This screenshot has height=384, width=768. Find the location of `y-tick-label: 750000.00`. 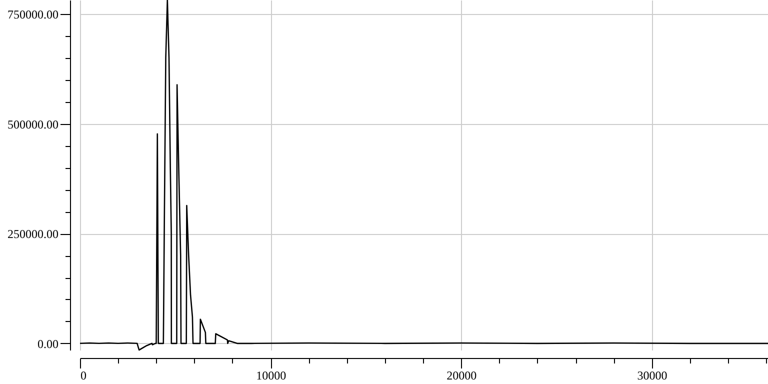

y-tick-label: 750000.00 is located at coordinates (33, 15).